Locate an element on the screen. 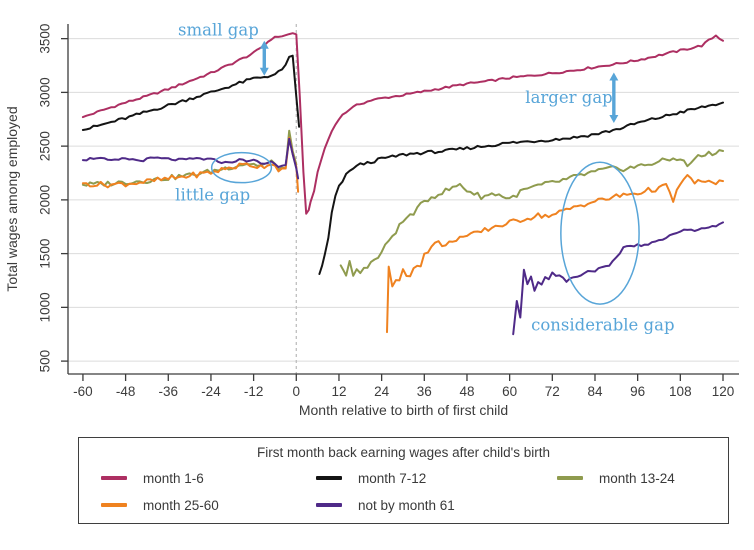 The height and width of the screenshot is (550, 754). x-axis-title: Month relative to birth of first child is located at coordinates (403, 410).